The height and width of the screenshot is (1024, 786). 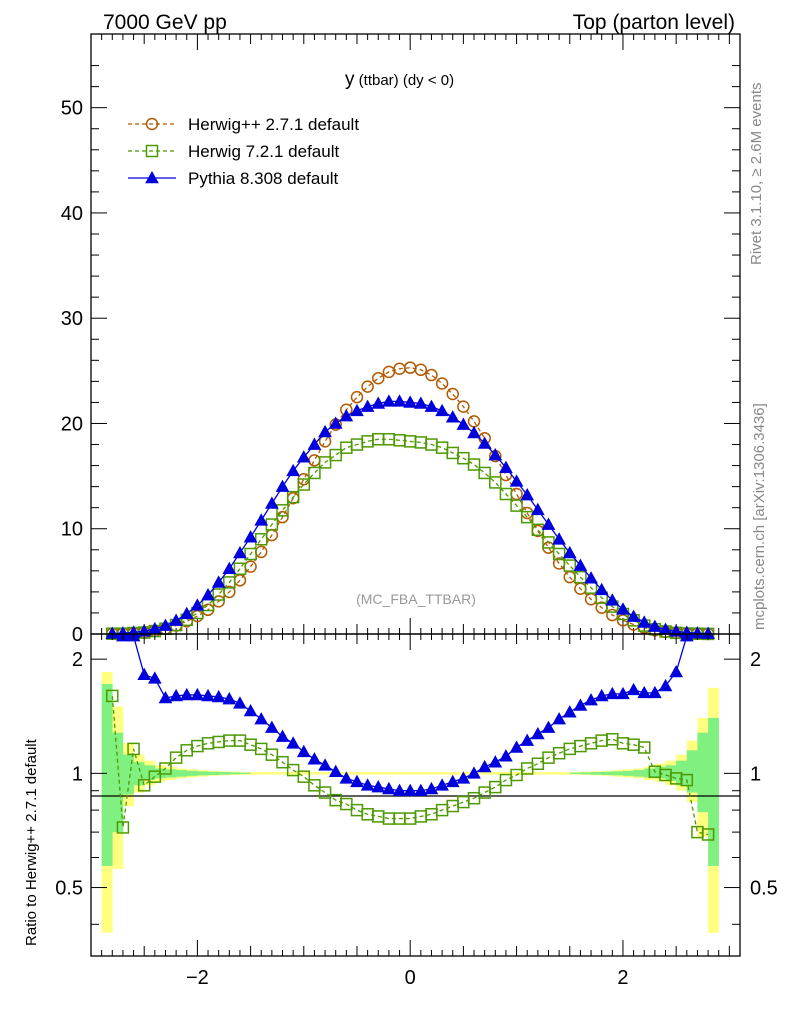 What do you see at coordinates (407, 978) in the screenshot?
I see `x-tick-labels: −2 0 2` at bounding box center [407, 978].